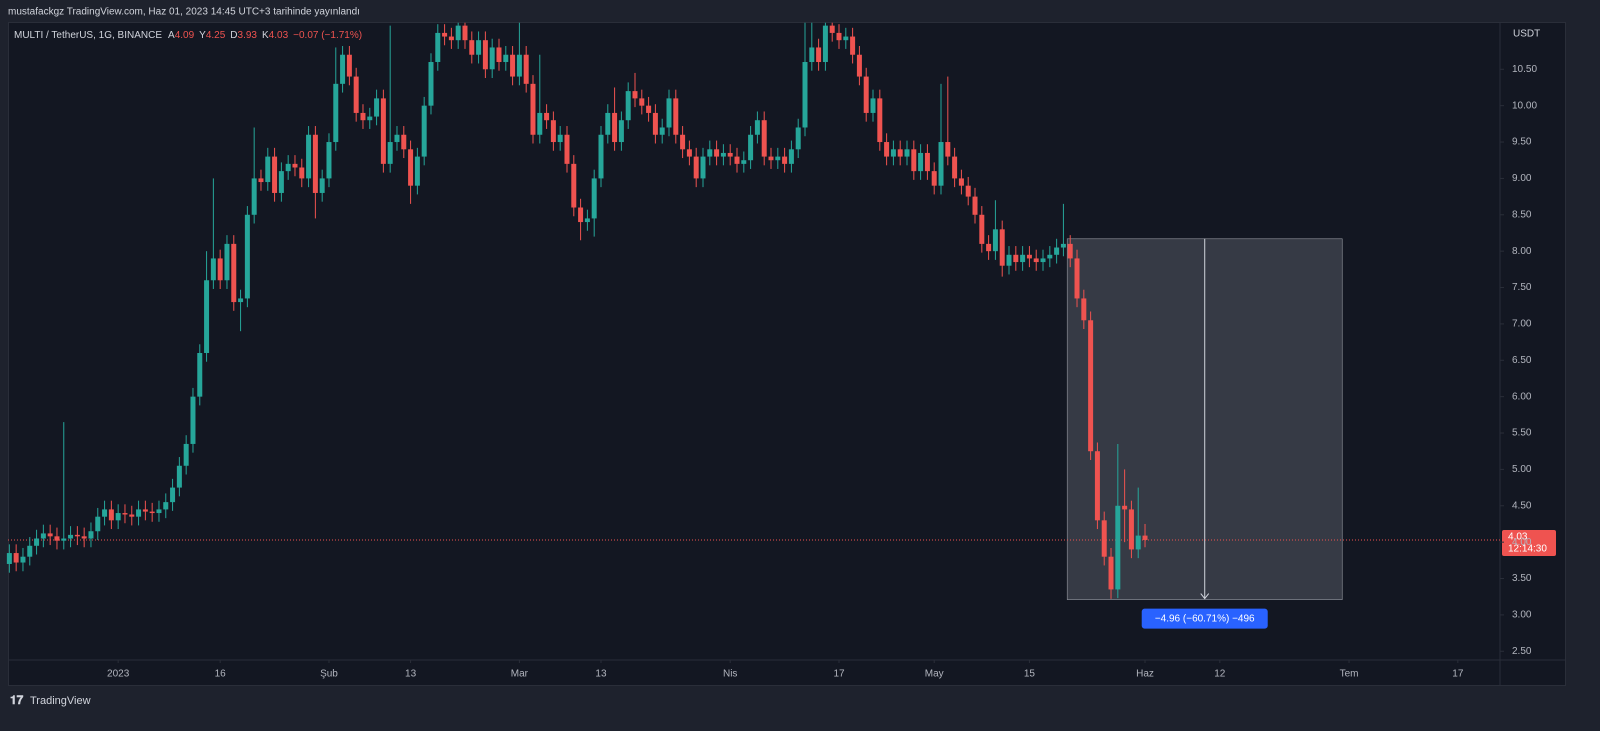 This screenshot has width=1600, height=731. Describe the element at coordinates (1522, 396) in the screenshot. I see `y-tick-label: 6.00` at that location.